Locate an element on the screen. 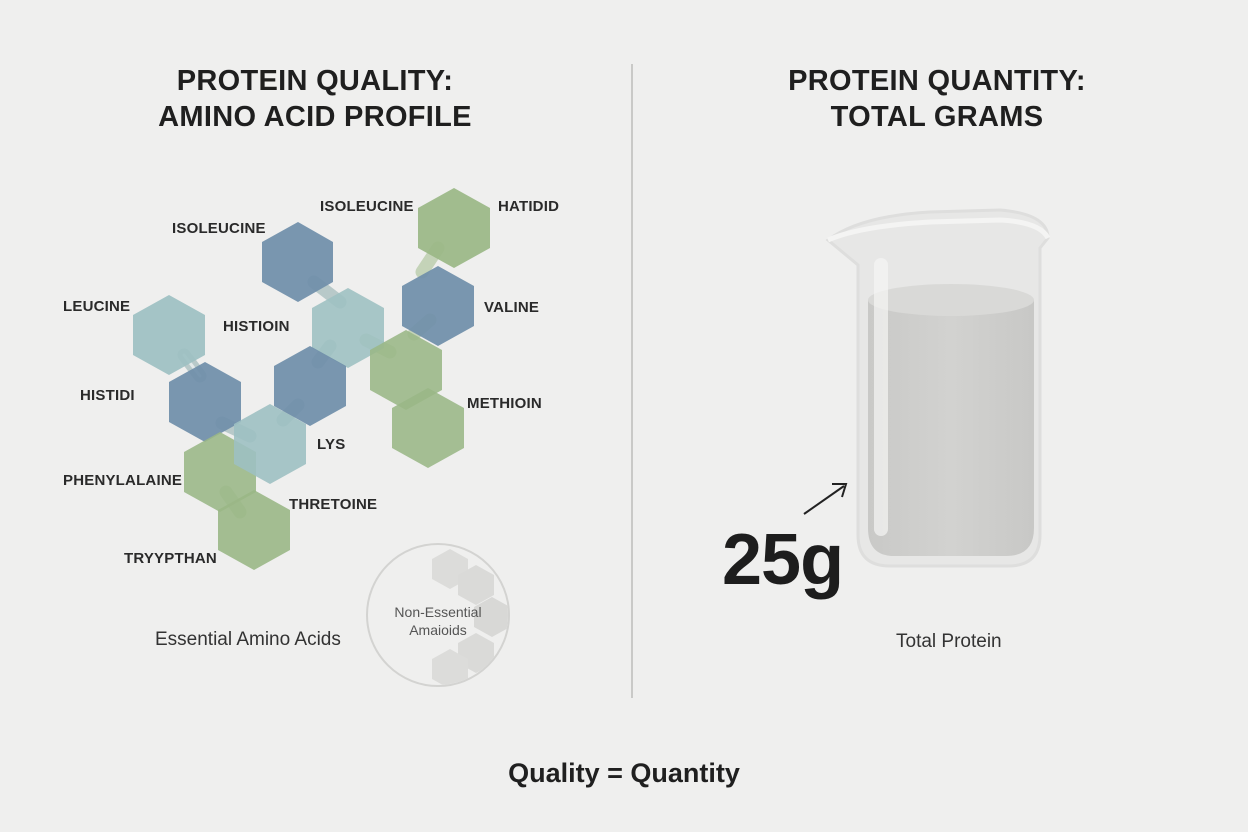  quality-title: PROTEIN QUALITY: AMINO ACID PROFILE is located at coordinates (315, 99).